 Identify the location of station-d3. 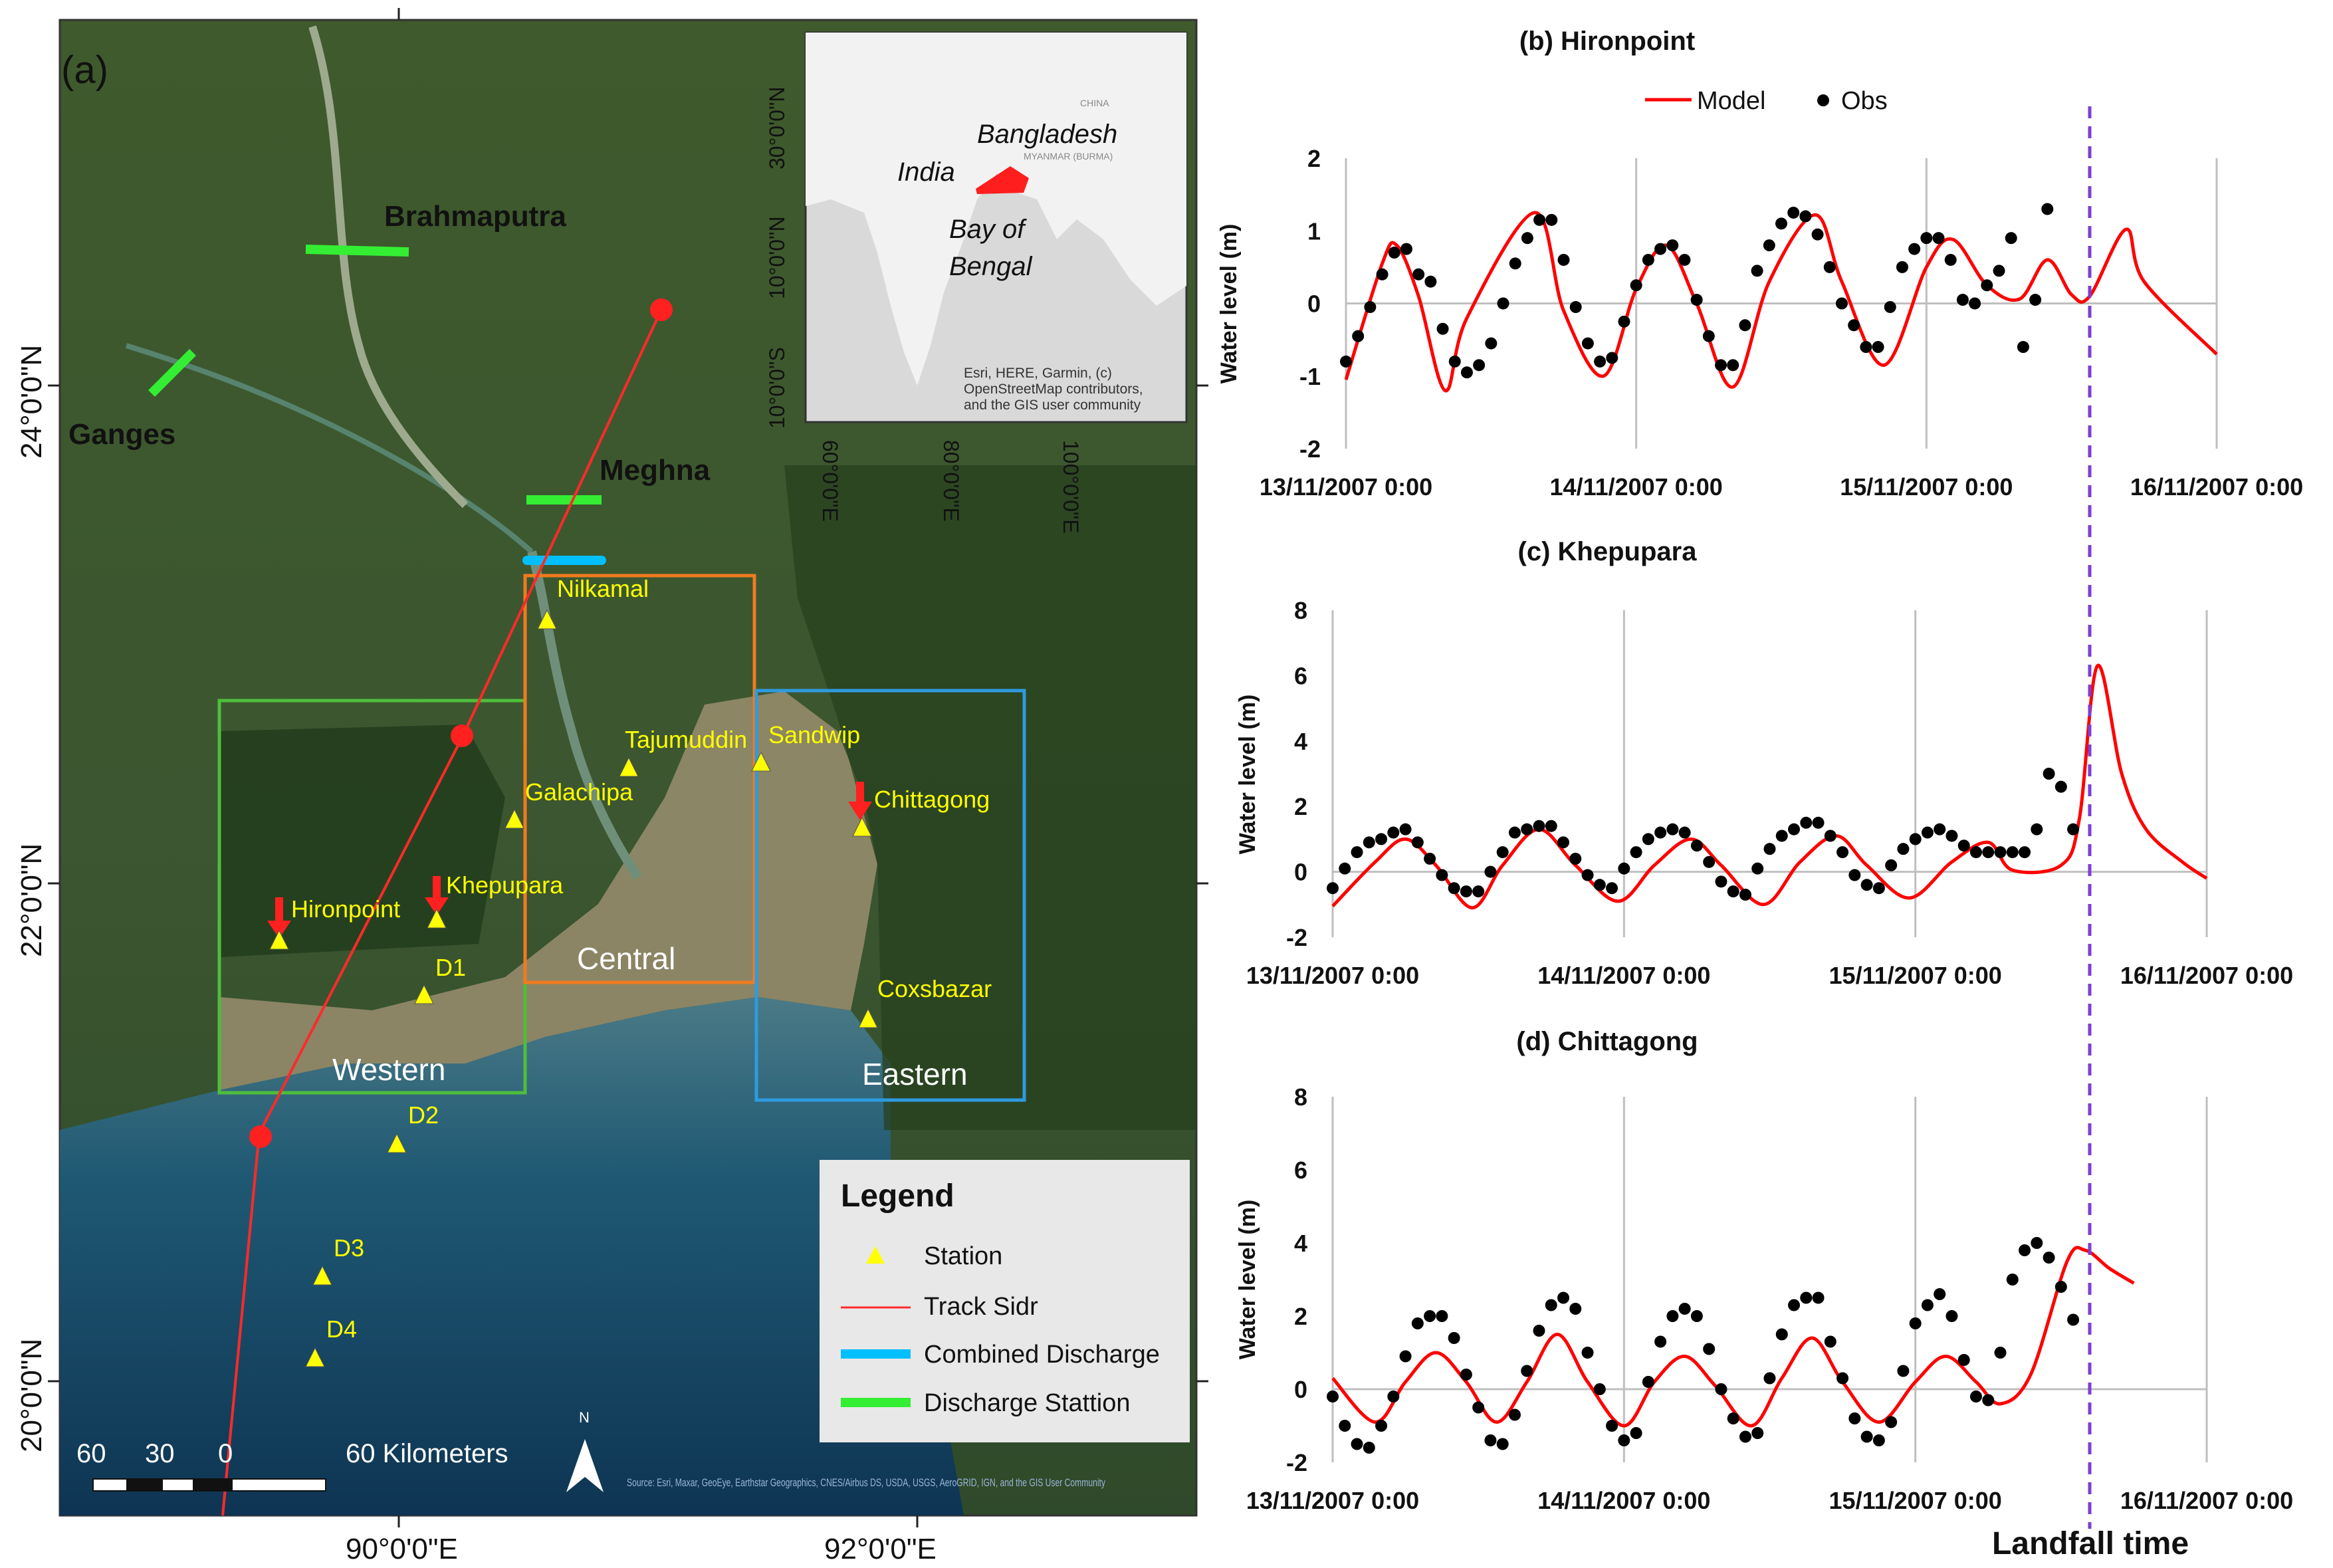
(322, 1275).